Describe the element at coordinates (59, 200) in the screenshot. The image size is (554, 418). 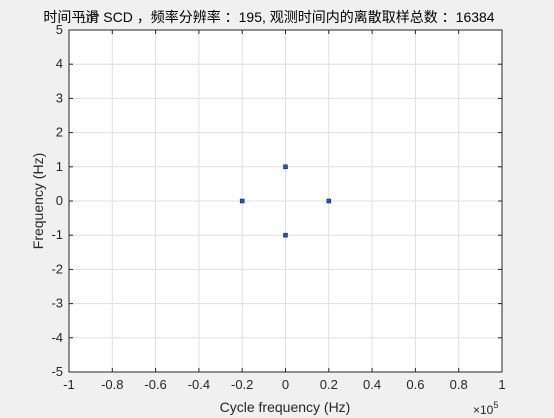
I see `y-tick-label: 0` at that location.